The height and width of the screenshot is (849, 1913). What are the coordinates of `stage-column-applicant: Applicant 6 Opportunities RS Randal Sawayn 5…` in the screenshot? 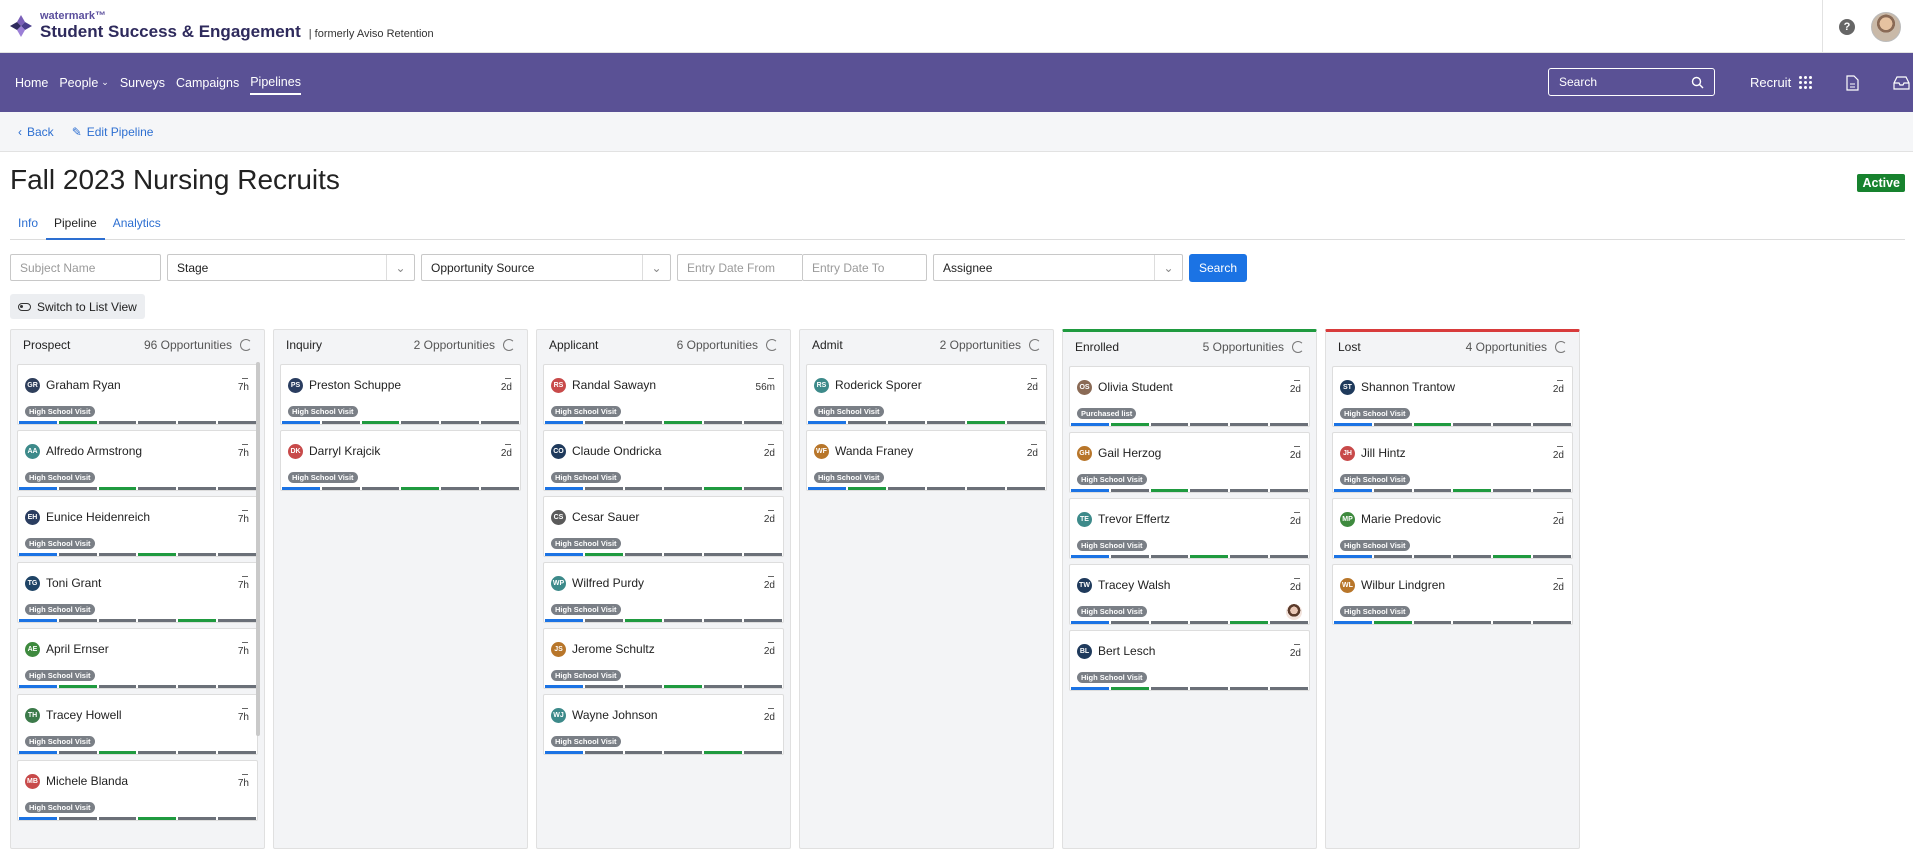 It's located at (663, 589).